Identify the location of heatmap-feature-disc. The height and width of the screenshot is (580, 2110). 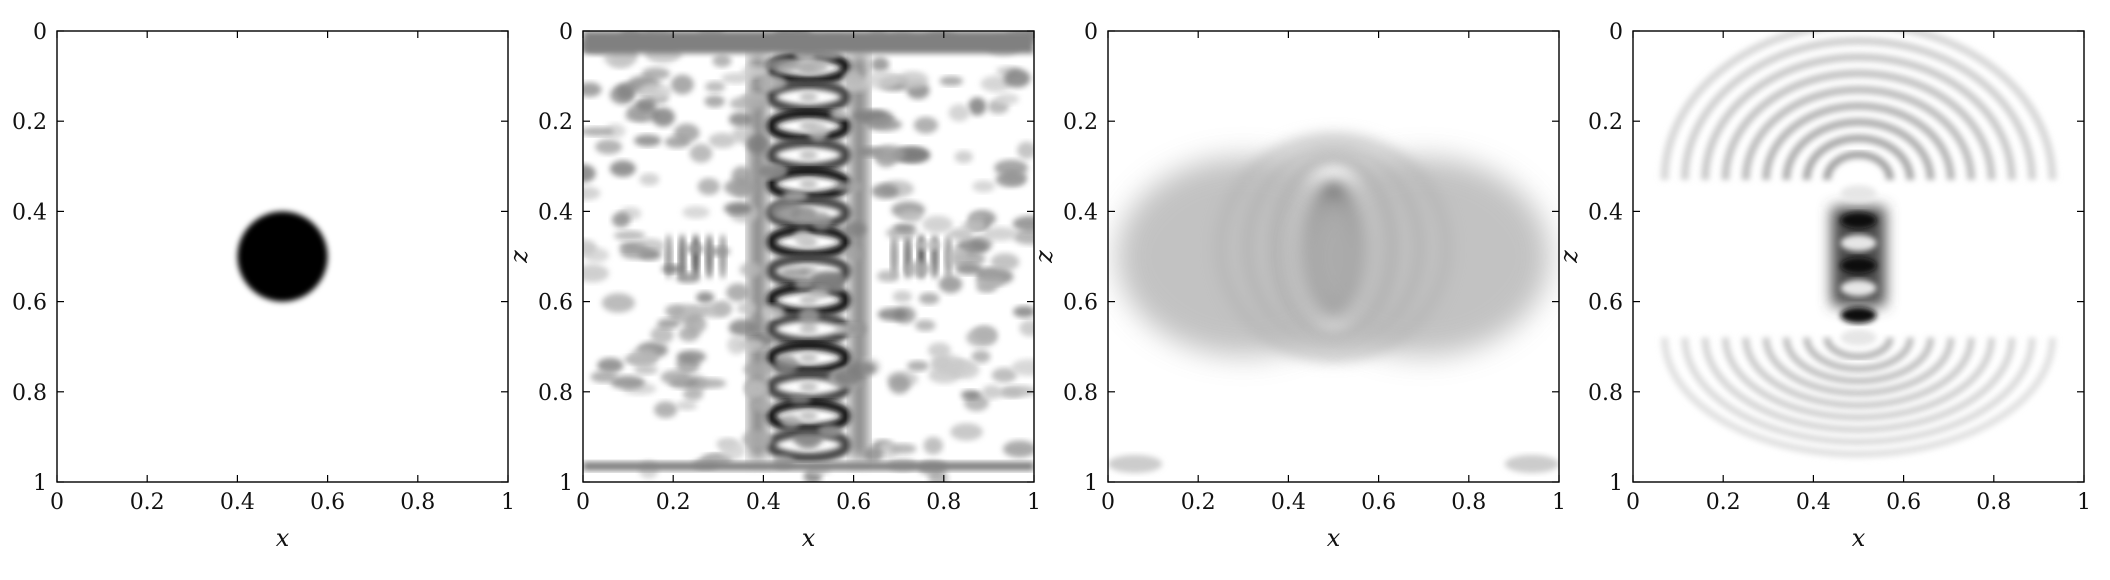
(282, 256).